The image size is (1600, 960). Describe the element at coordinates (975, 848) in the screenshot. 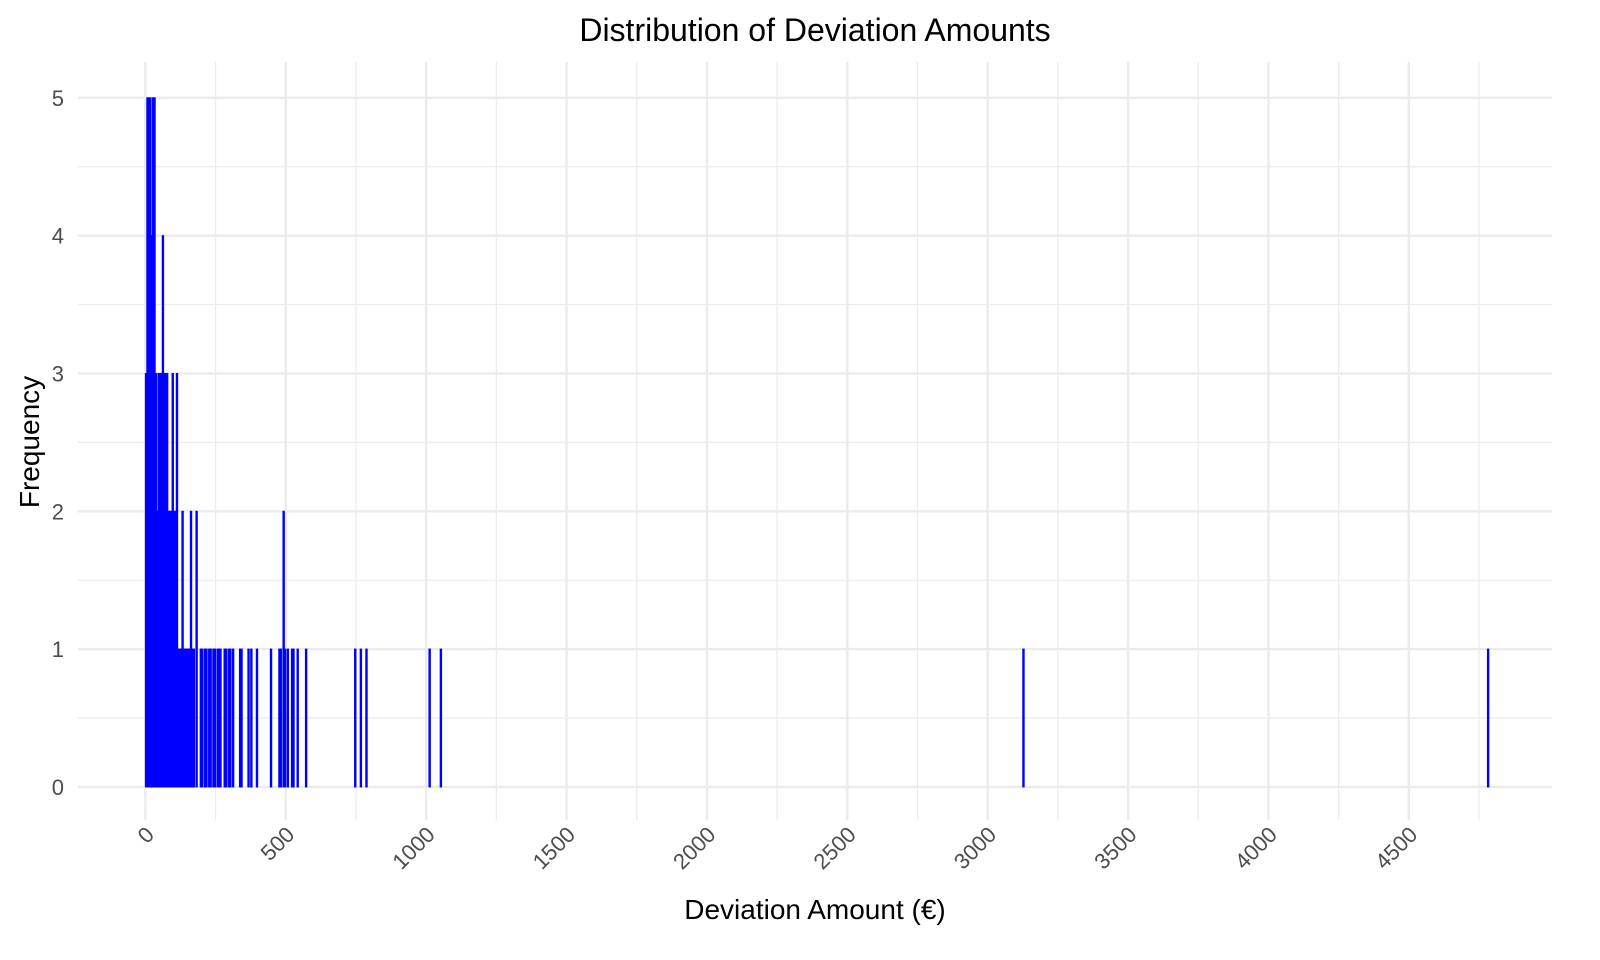

I see `x-tick-label: 3000` at that location.